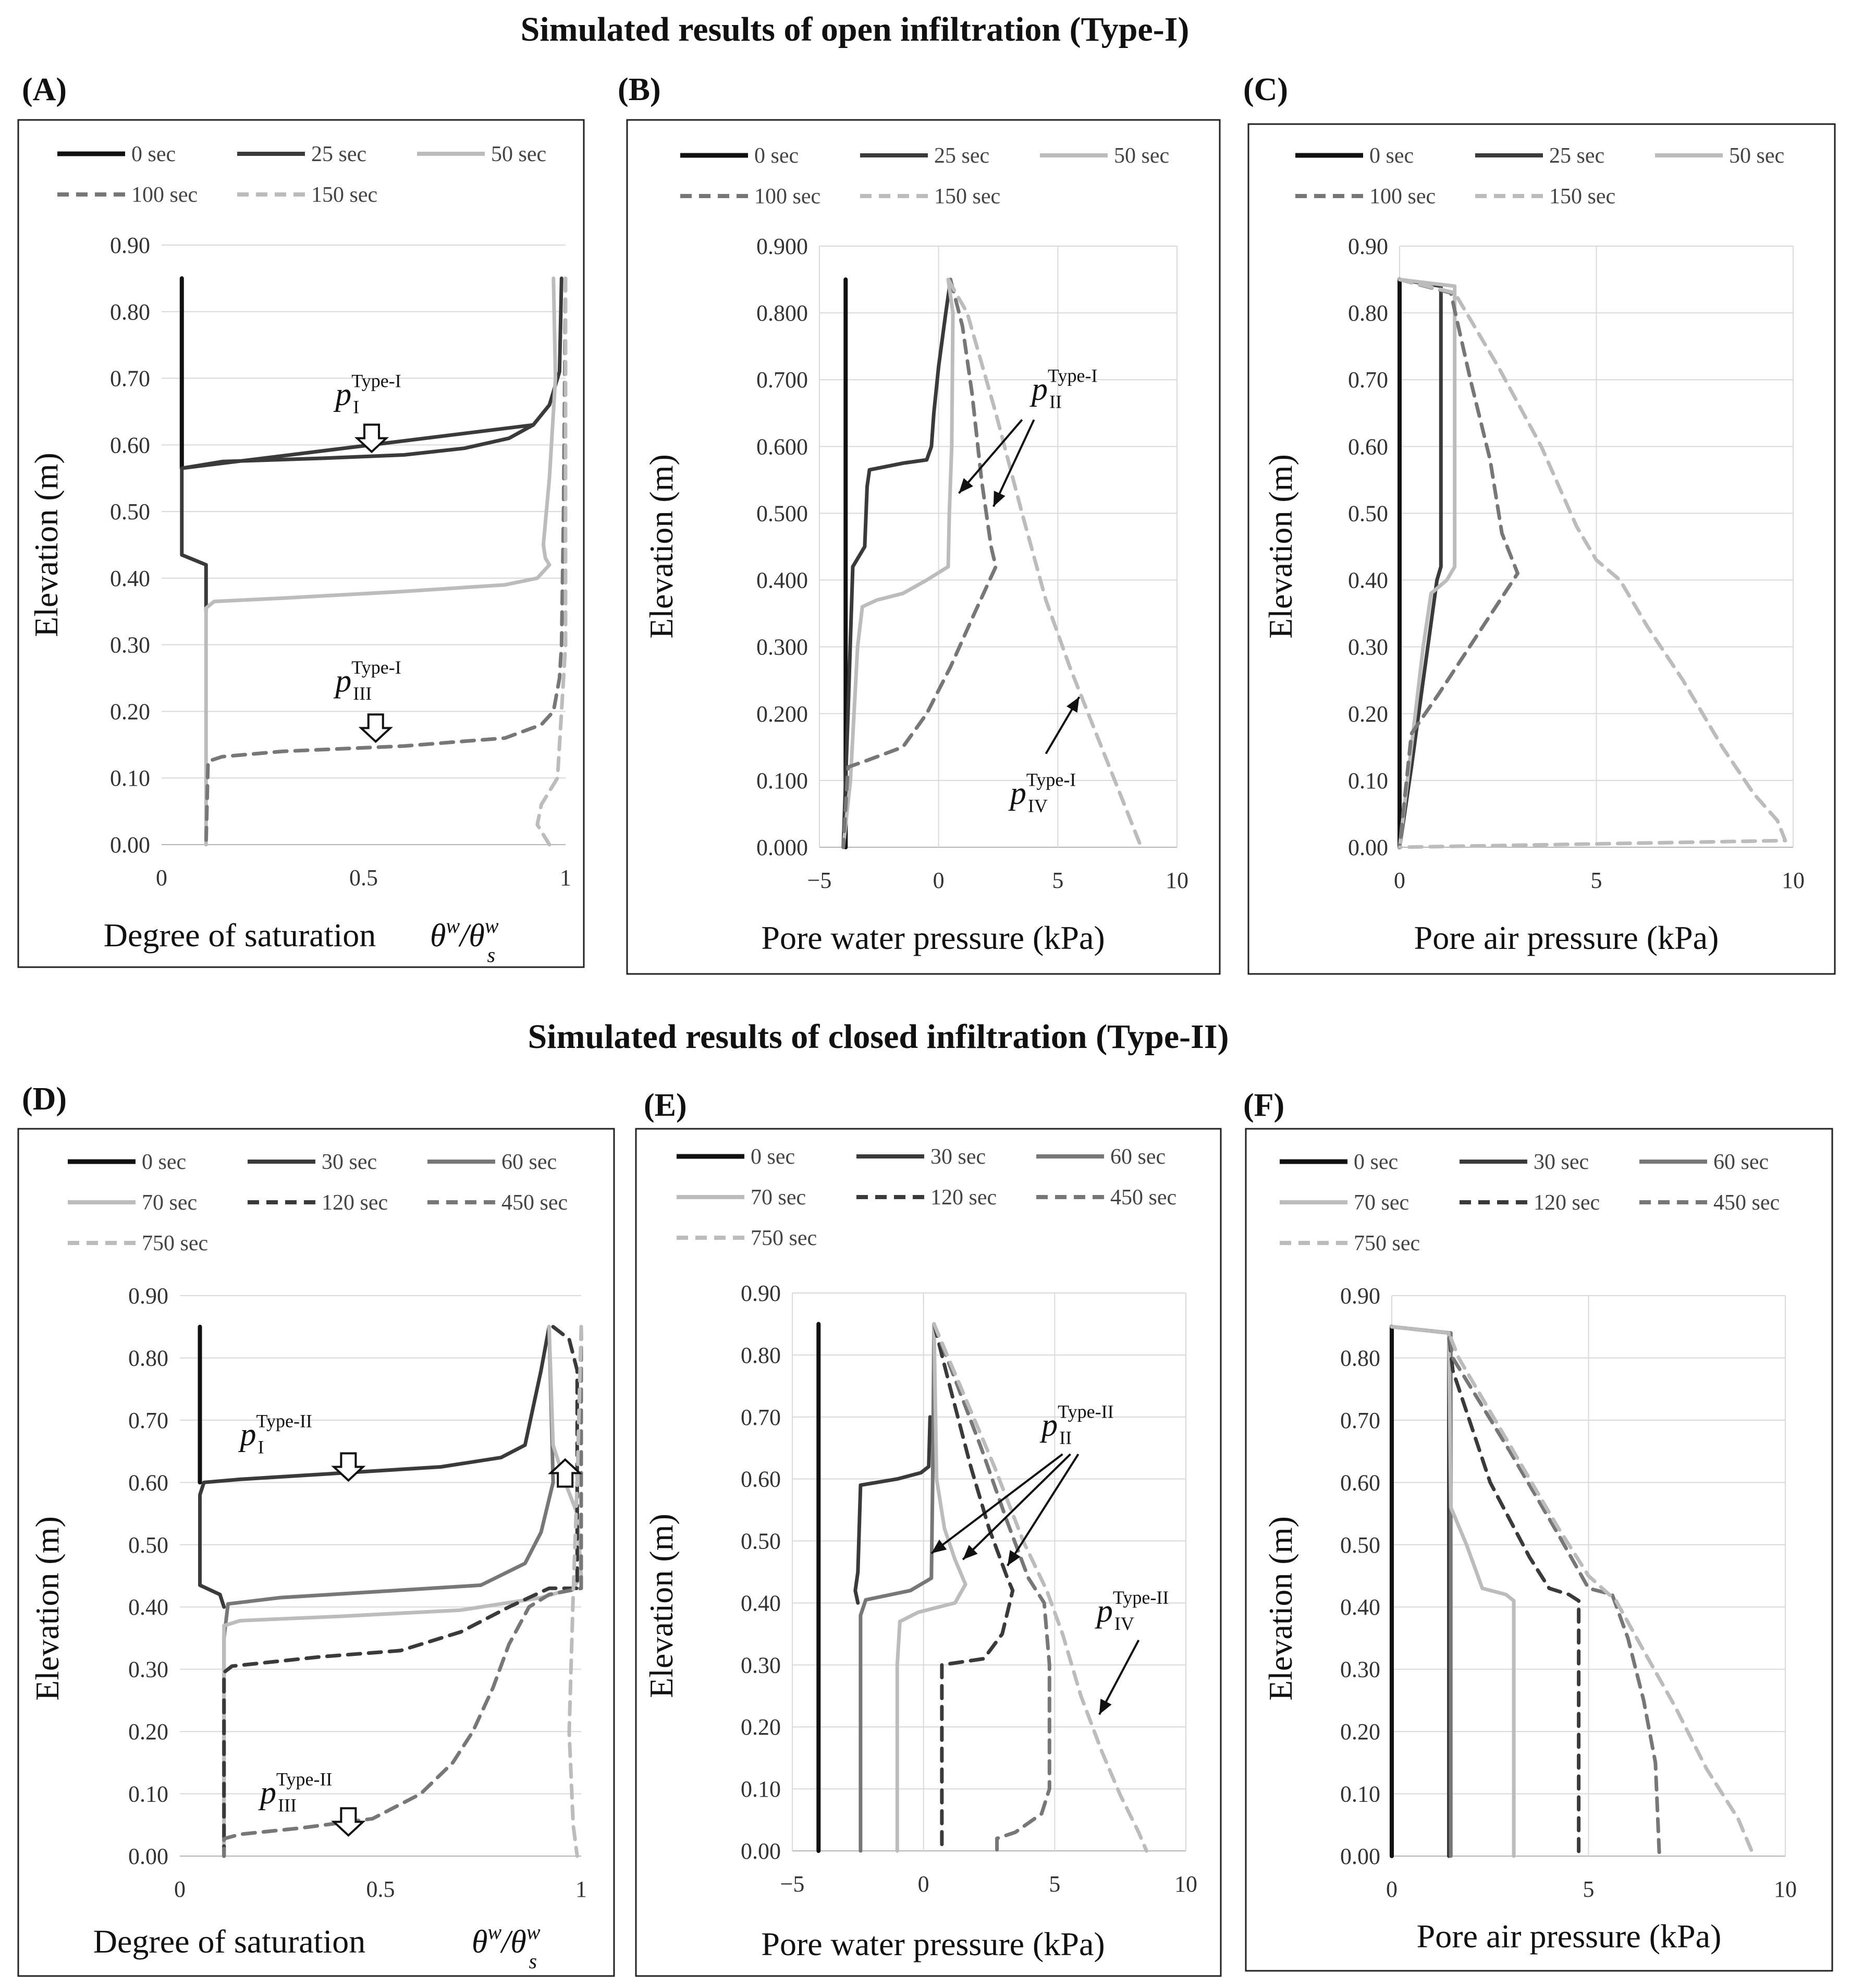 Image resolution: width=1851 pixels, height=1988 pixels. I want to click on legend-label: 25 sec, so click(961, 156).